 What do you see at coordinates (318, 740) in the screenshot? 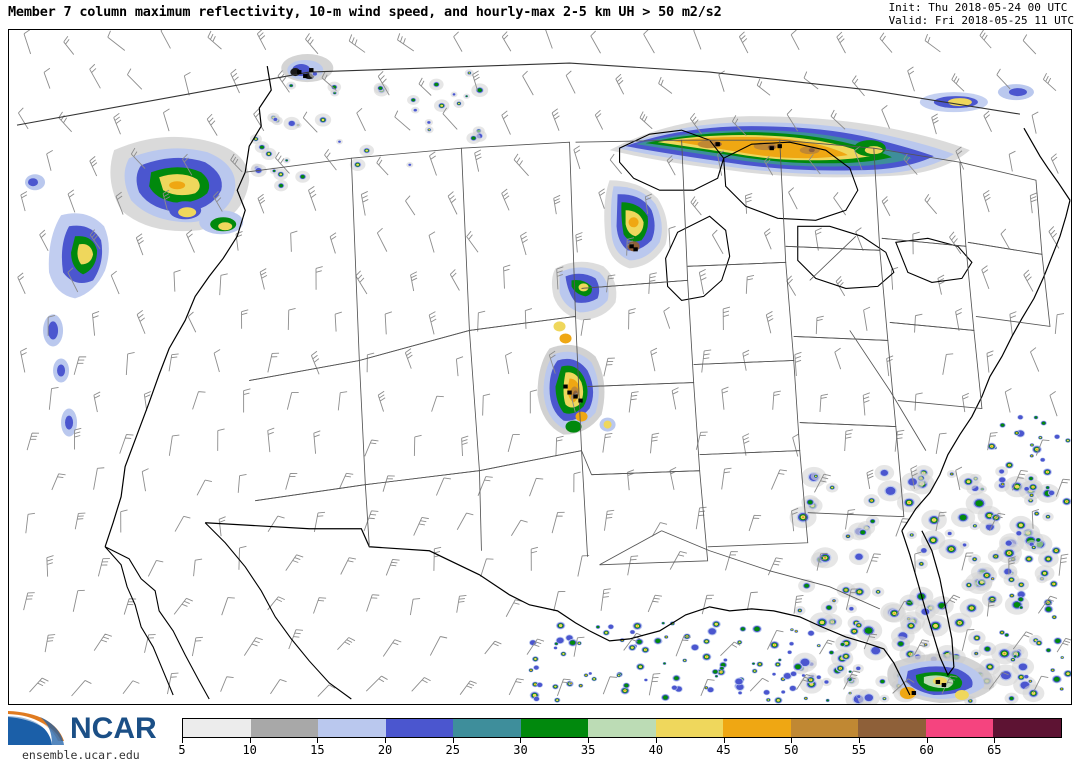
I see `colorbar-tick` at bounding box center [318, 740].